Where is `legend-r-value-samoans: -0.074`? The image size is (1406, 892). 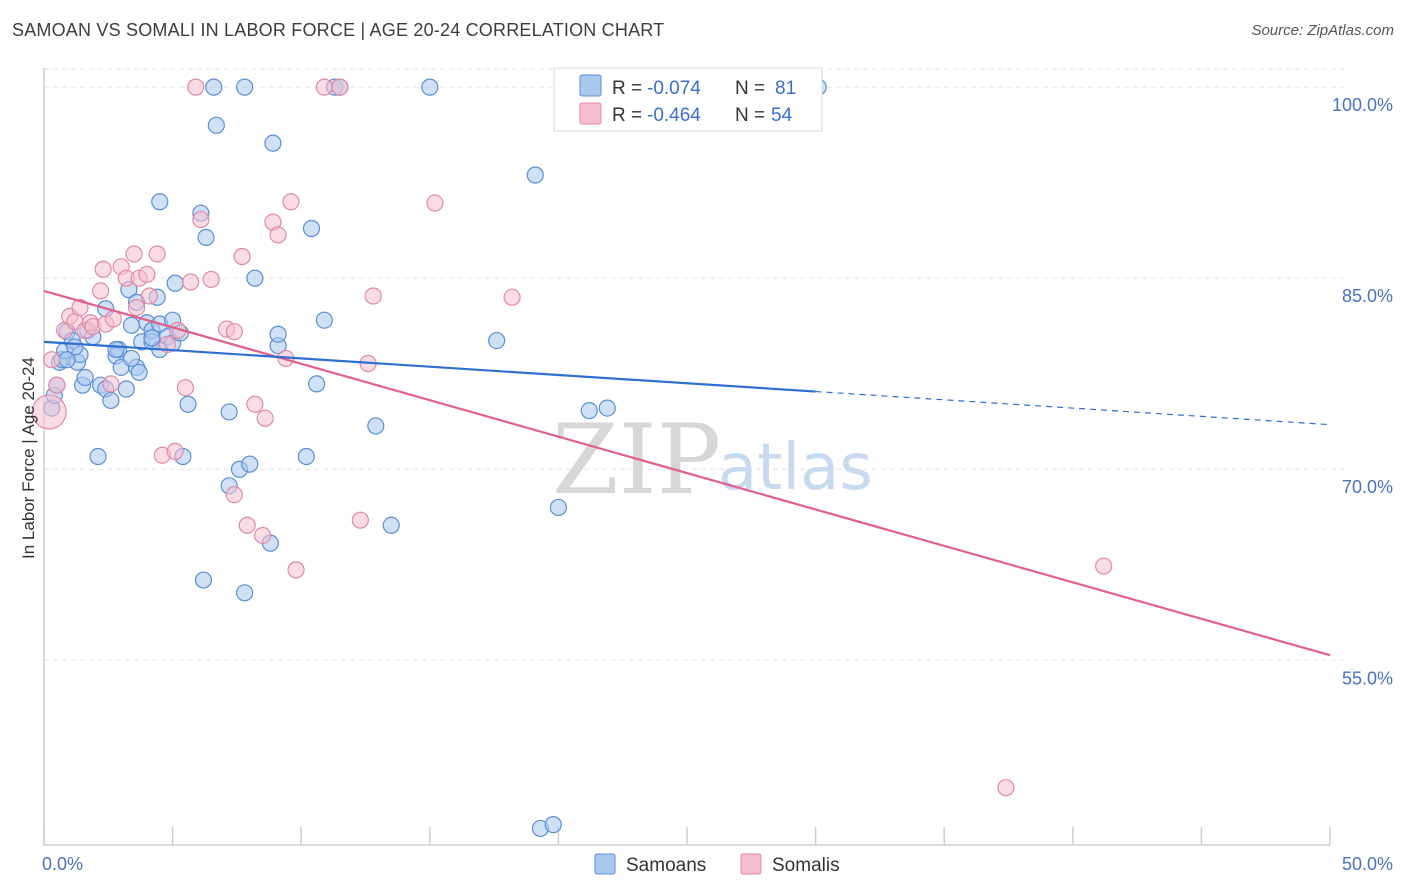
legend-r-value-samoans: -0.074 is located at coordinates (674, 88).